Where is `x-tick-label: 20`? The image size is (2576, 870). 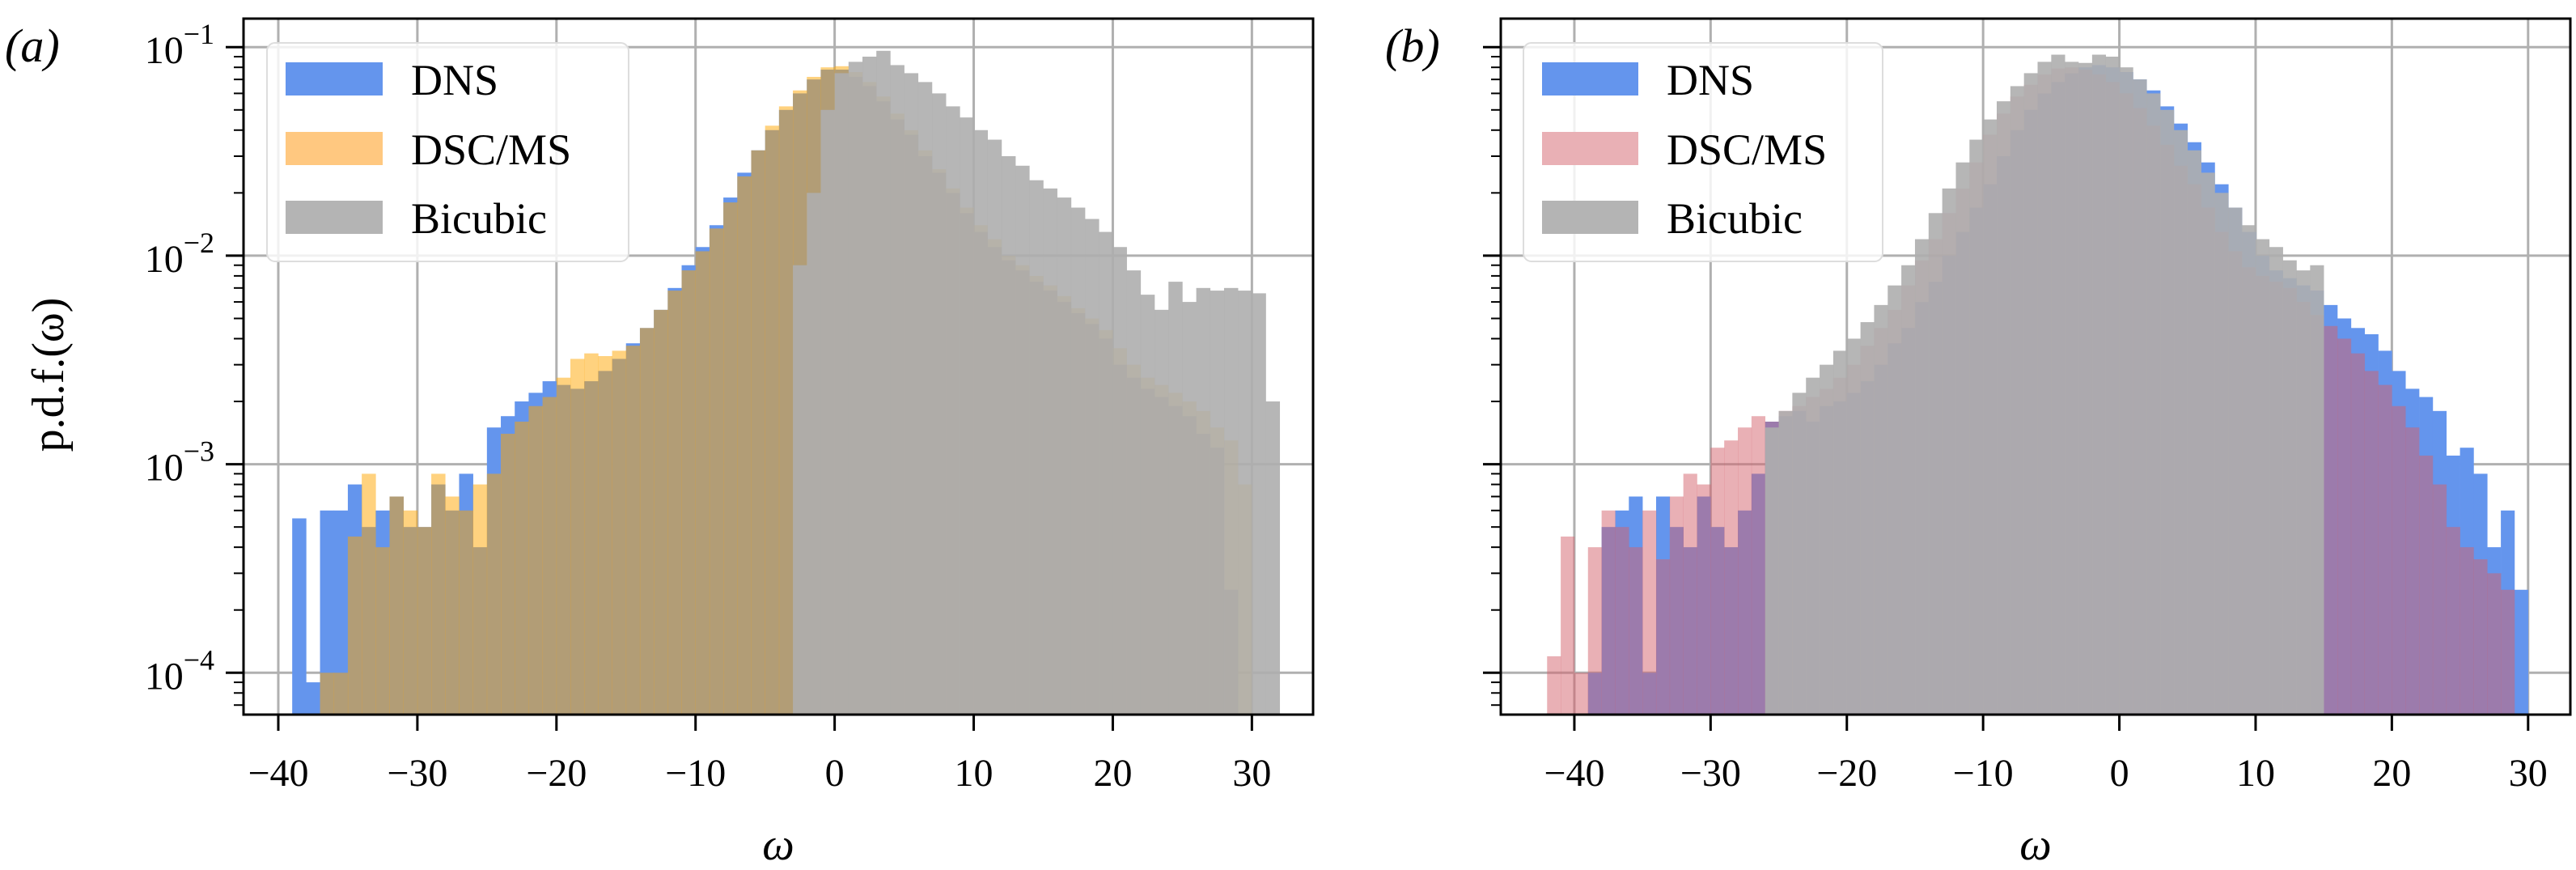
x-tick-label: 20 is located at coordinates (2391, 773).